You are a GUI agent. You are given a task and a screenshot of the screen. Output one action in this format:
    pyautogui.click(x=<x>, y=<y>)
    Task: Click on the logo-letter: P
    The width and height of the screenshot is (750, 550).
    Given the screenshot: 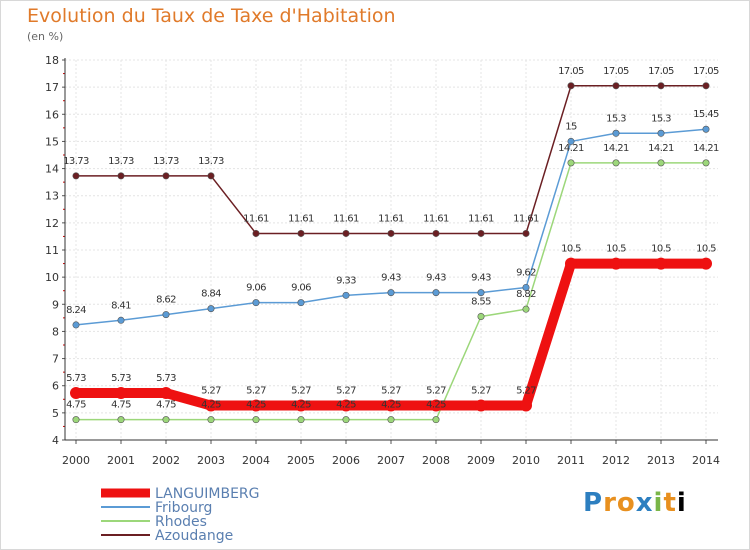 What is the action you would take?
    pyautogui.click(x=593, y=503)
    